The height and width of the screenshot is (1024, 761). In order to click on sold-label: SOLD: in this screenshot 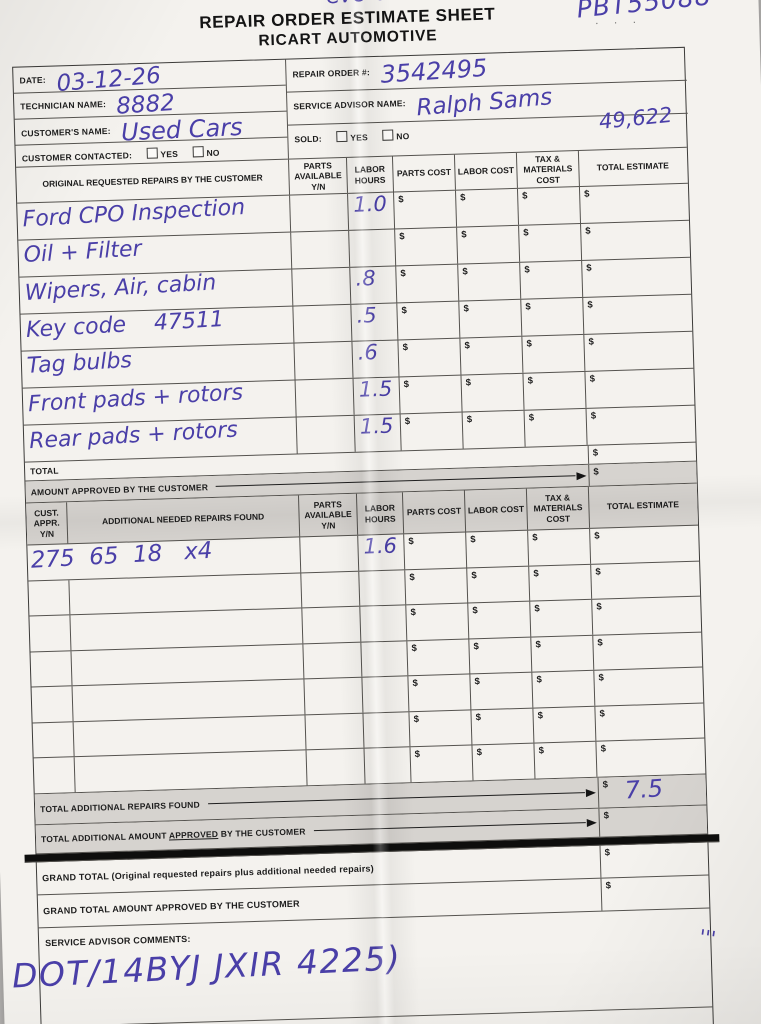, I will do `click(308, 139)`.